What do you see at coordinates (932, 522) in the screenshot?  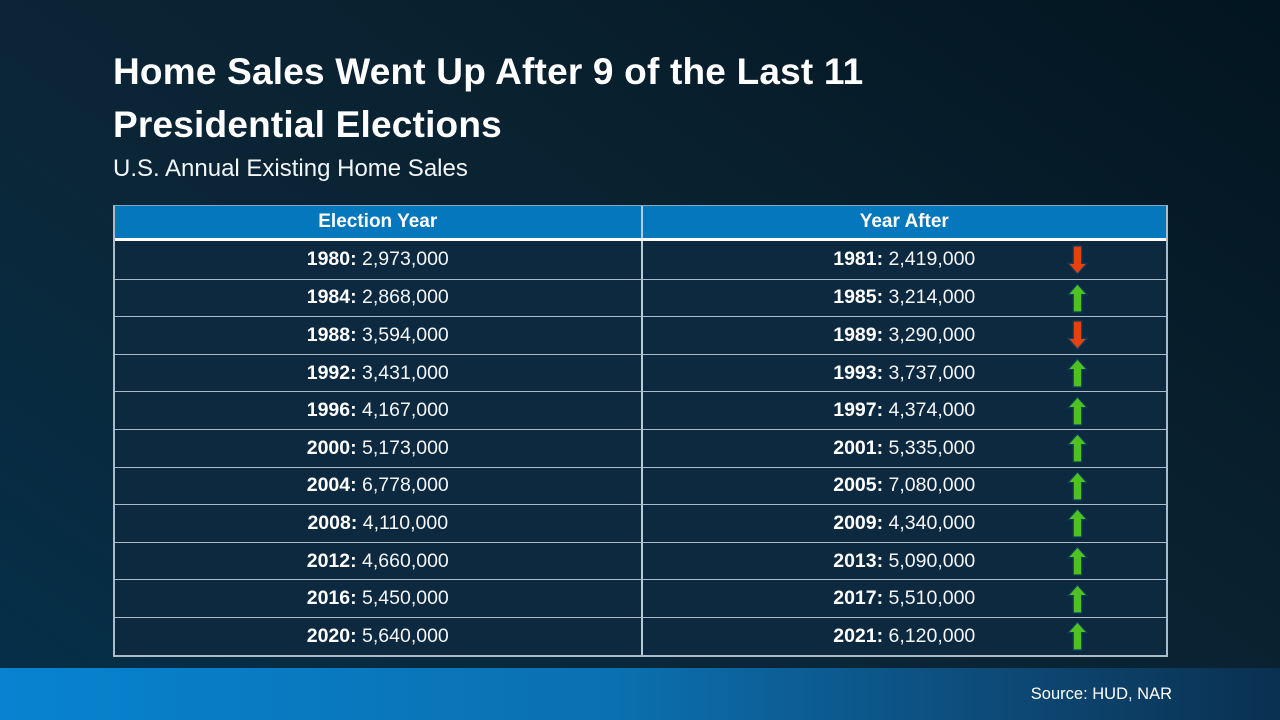 I see `year-after-sales-value: 4,340,000` at bounding box center [932, 522].